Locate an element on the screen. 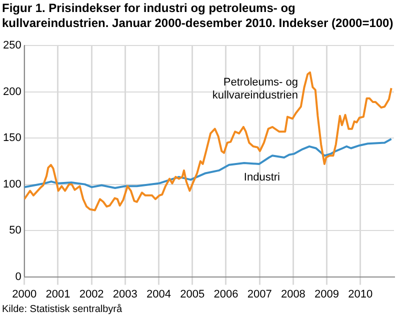 The width and height of the screenshot is (400, 320). x-tick-label: 2001 is located at coordinates (58, 294).